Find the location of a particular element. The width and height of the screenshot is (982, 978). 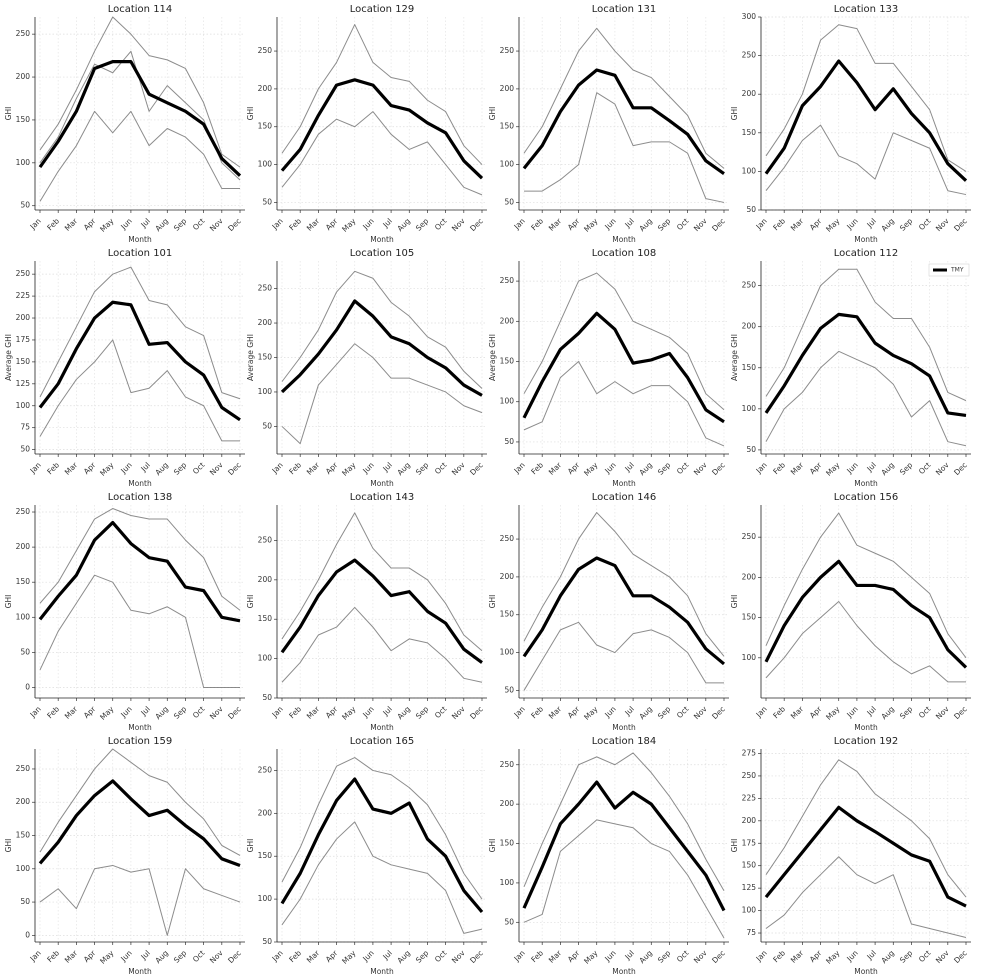

panel-title: Location 138 is located at coordinates (140, 497).